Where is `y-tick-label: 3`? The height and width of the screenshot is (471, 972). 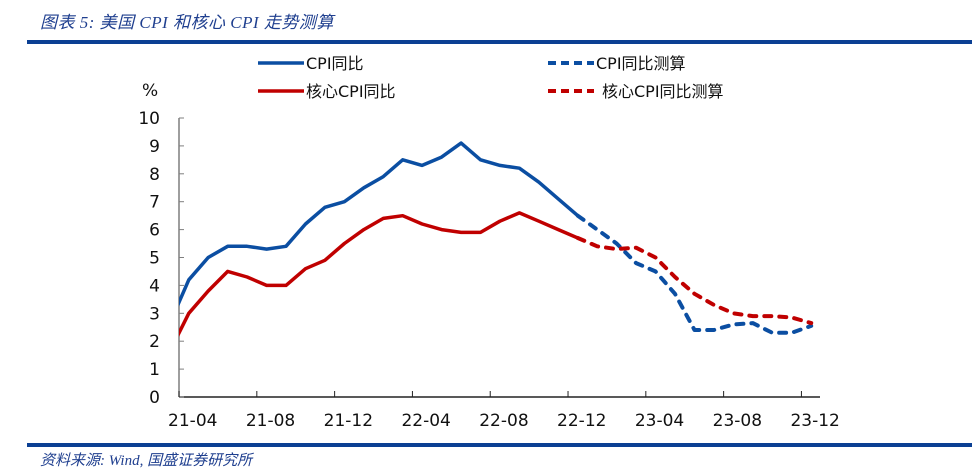 y-tick-label: 3 is located at coordinates (154, 314).